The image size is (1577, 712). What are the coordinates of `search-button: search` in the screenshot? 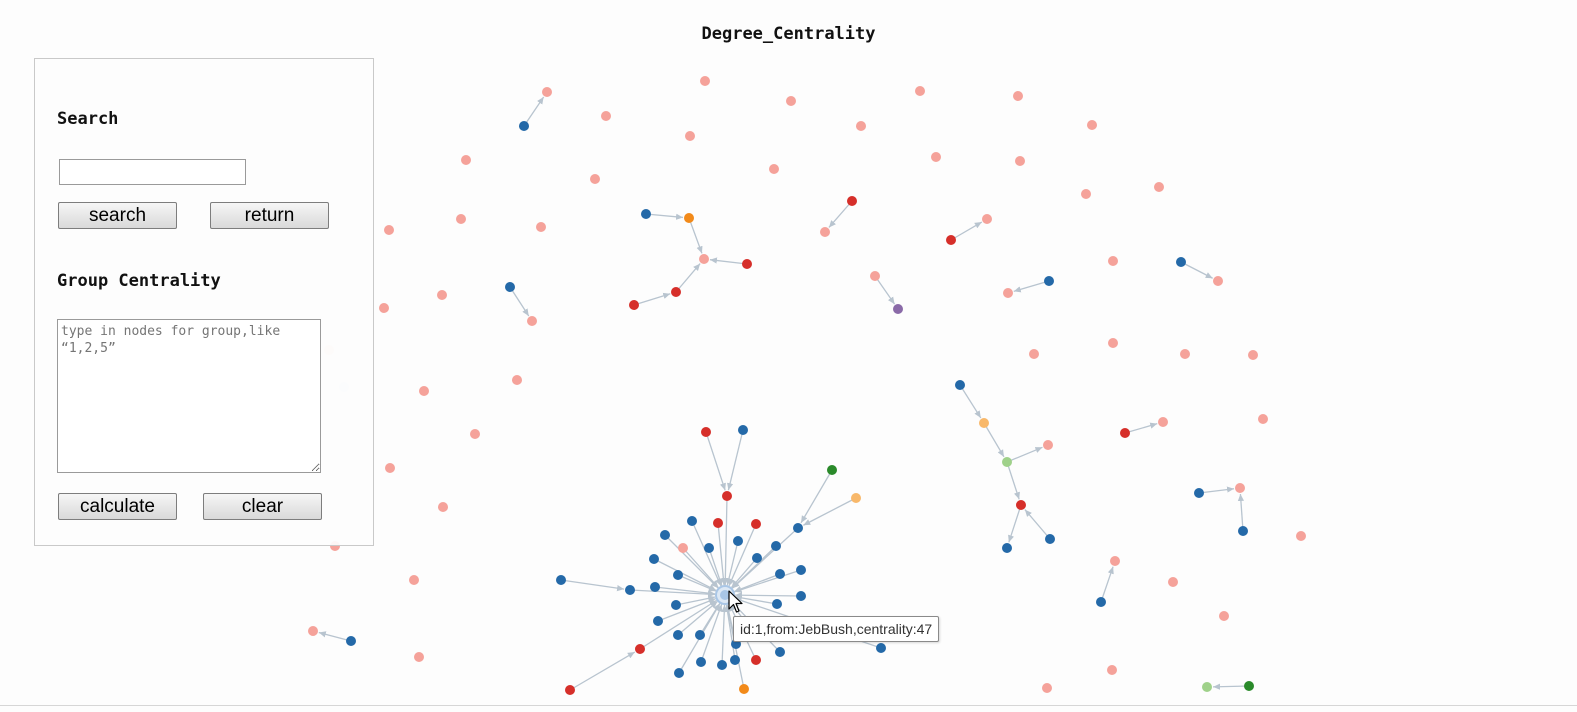 It's located at (117, 215).